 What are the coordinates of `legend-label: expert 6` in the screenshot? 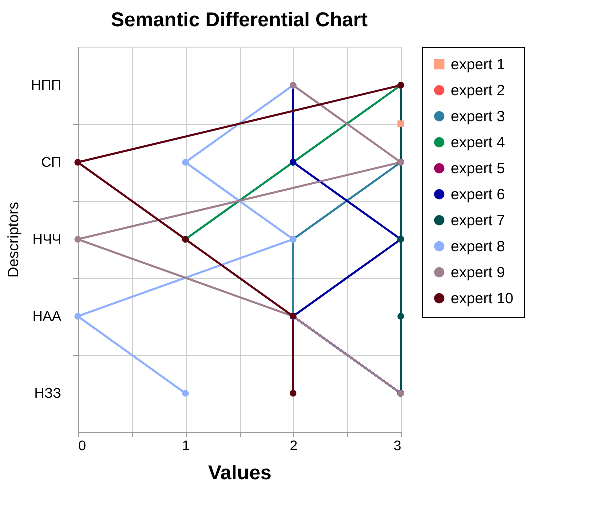 It's located at (478, 195).